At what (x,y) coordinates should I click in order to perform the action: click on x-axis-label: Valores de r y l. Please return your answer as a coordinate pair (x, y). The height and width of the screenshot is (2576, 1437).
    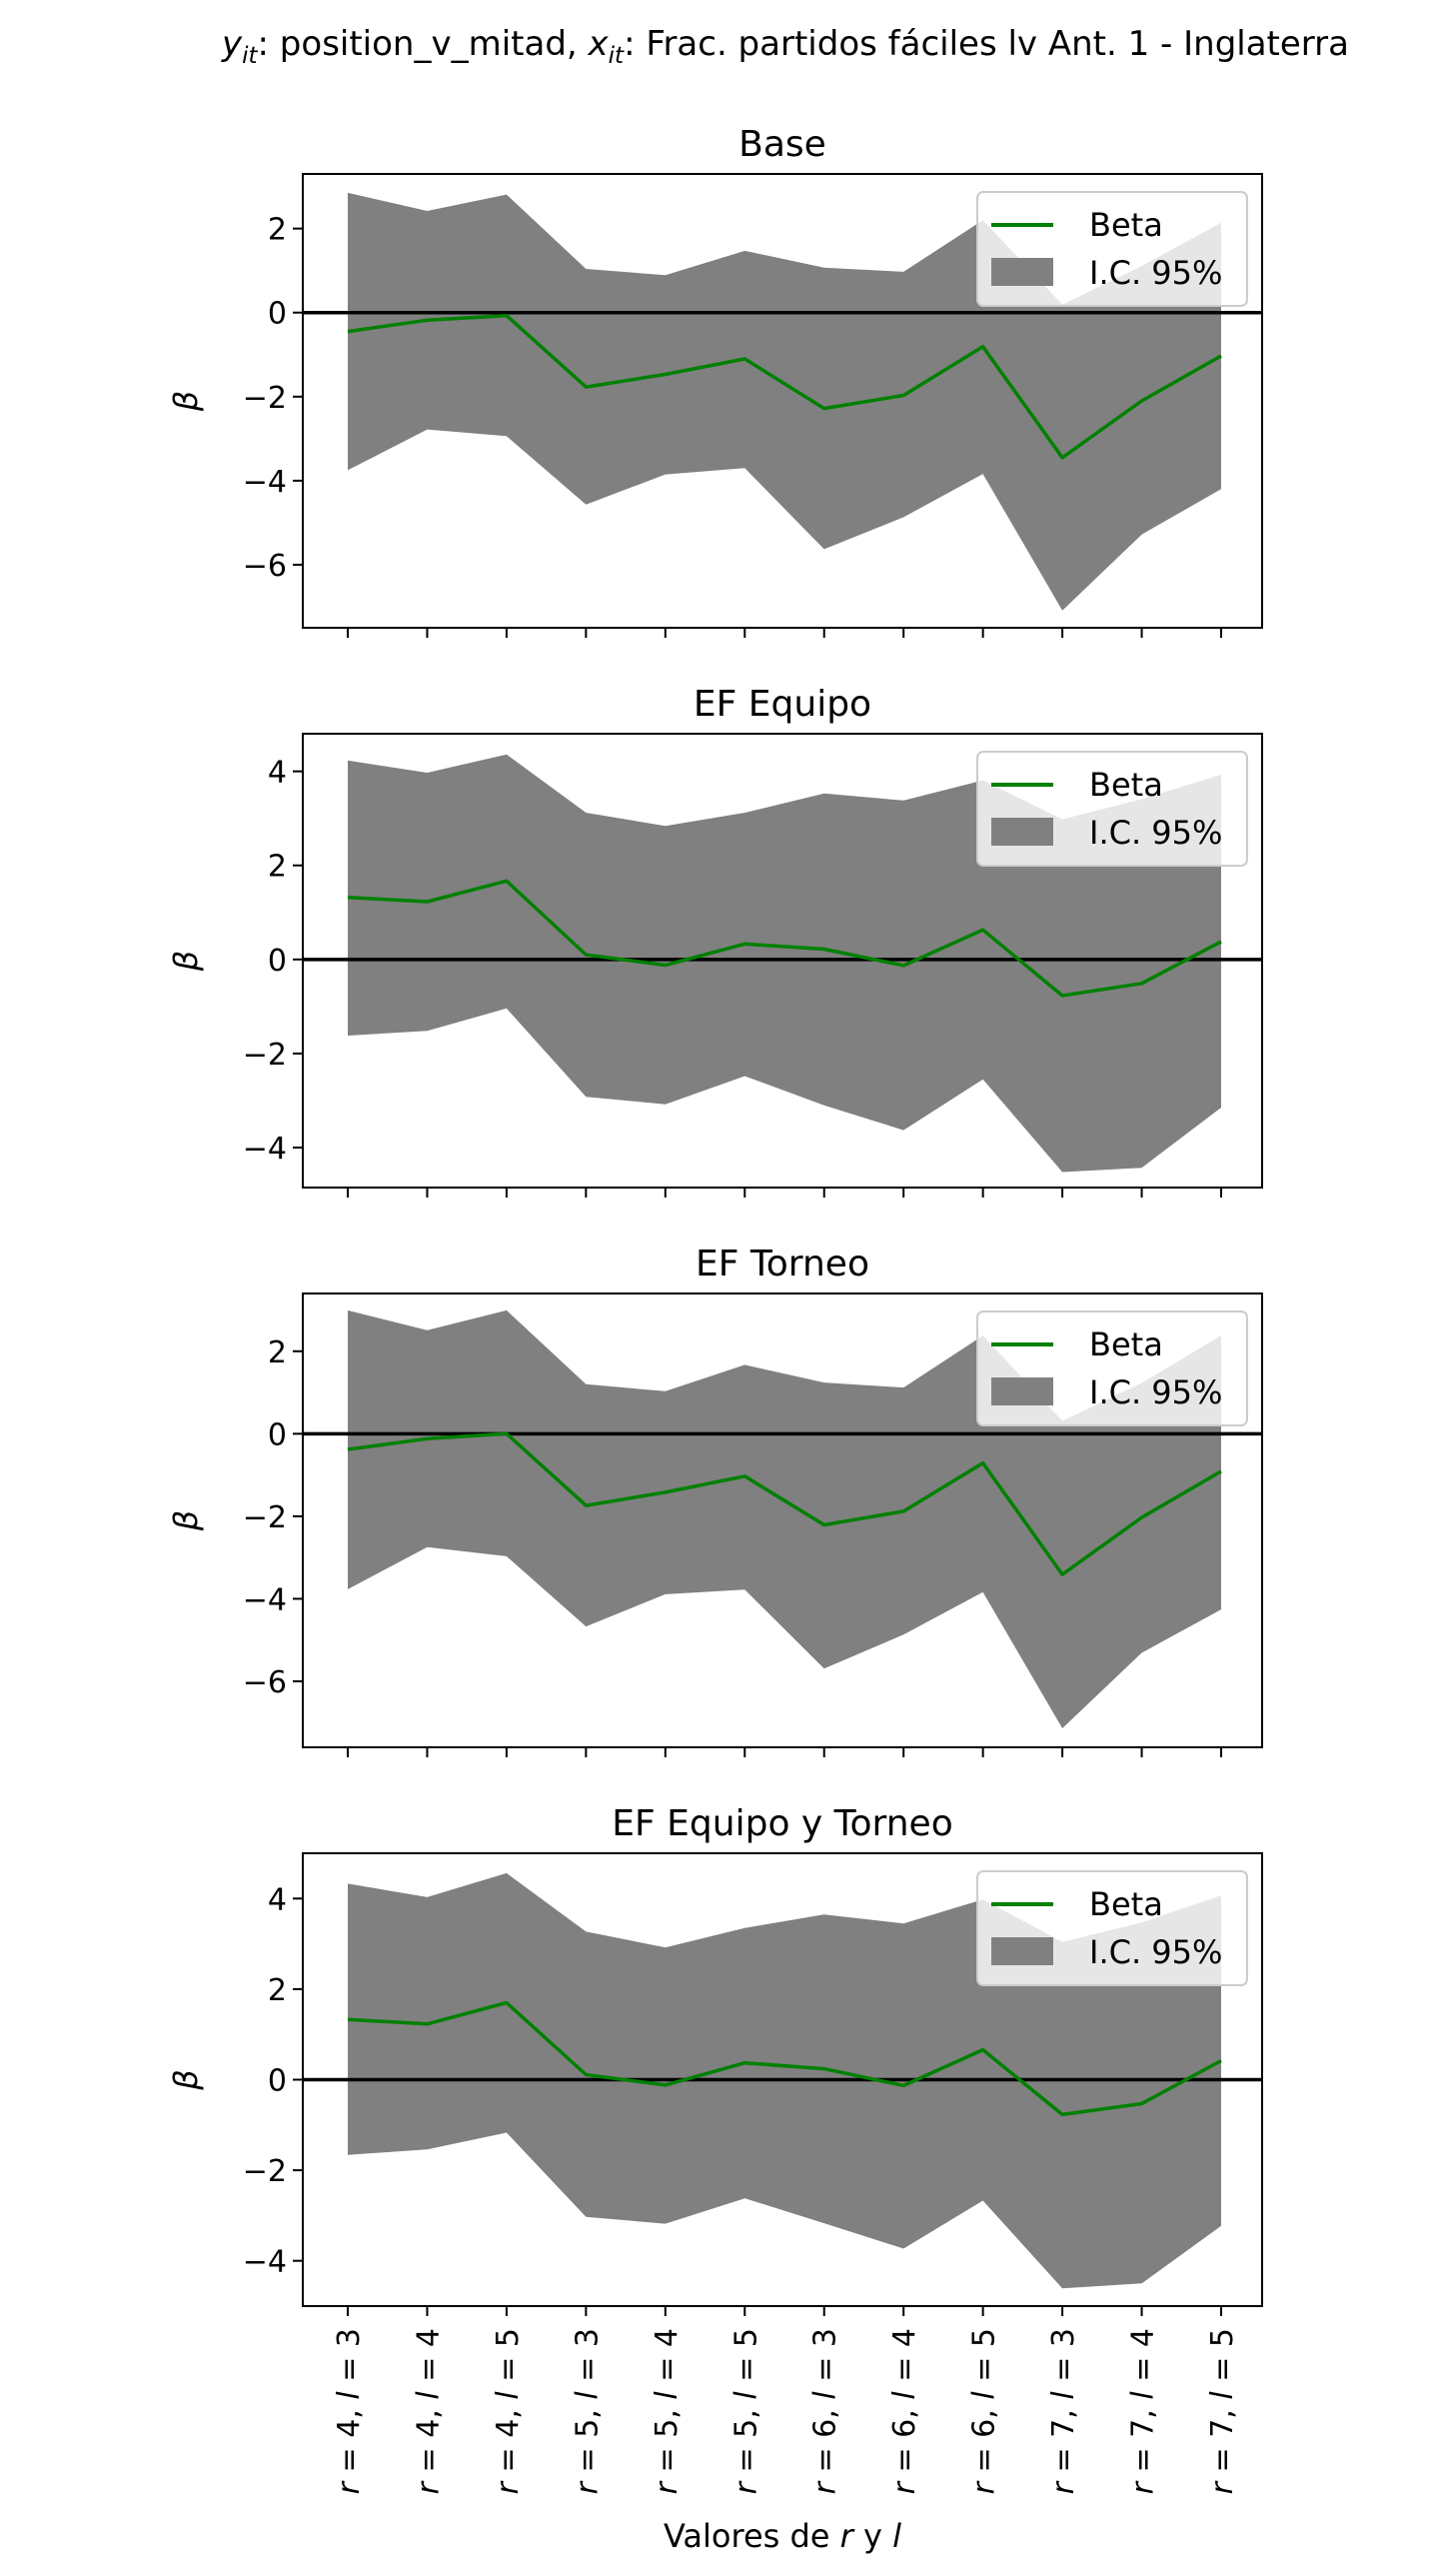
    Looking at the image, I should click on (782, 2536).